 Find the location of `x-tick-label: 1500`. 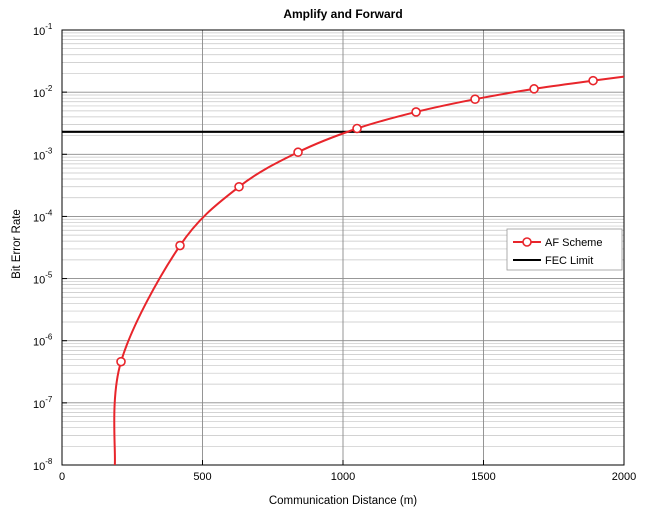

x-tick-label: 1500 is located at coordinates (483, 477).